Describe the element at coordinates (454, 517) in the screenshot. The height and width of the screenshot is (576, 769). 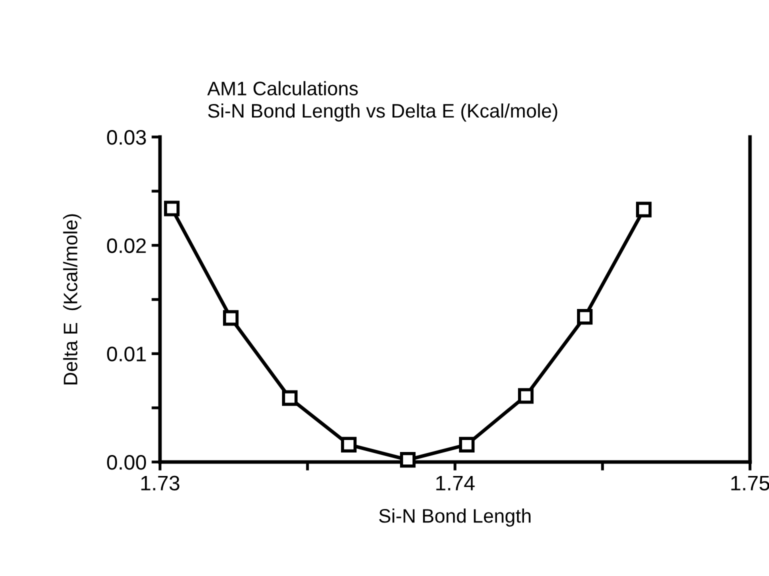
I see `x-axis-title: Si-N Bond Length` at that location.